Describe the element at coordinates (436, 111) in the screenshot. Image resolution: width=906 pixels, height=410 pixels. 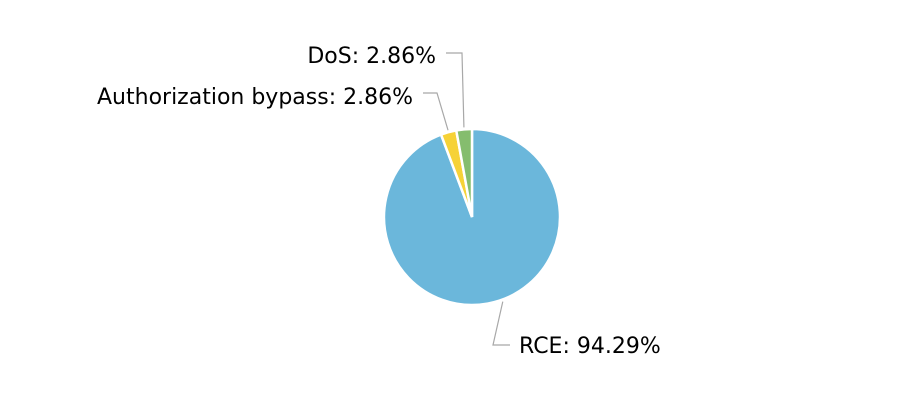
I see `leader-line-authorization-bypass` at that location.